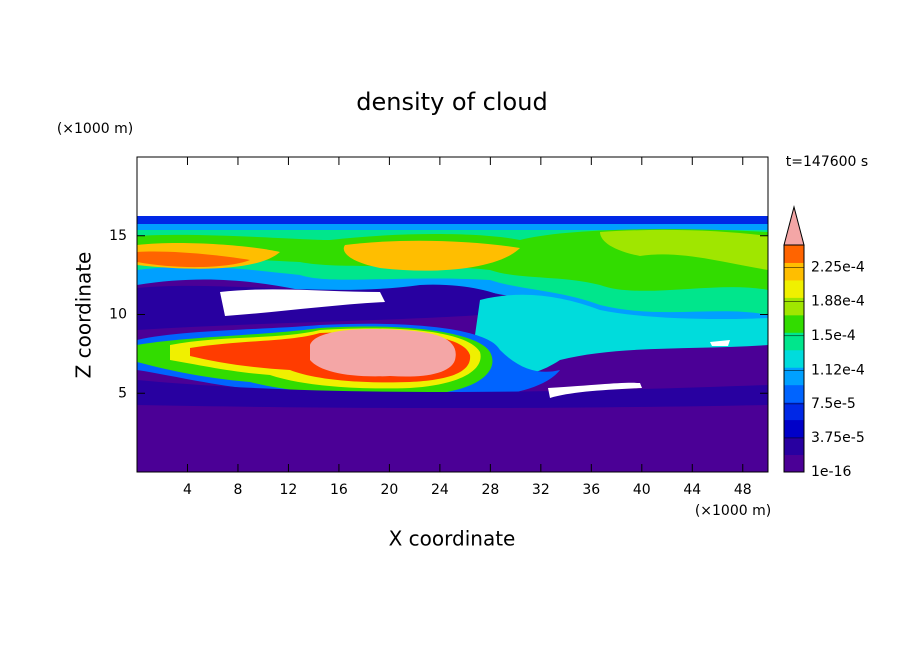 The width and height of the screenshot is (904, 654). What do you see at coordinates (642, 490) in the screenshot?
I see `x-tick-label: 40` at bounding box center [642, 490].